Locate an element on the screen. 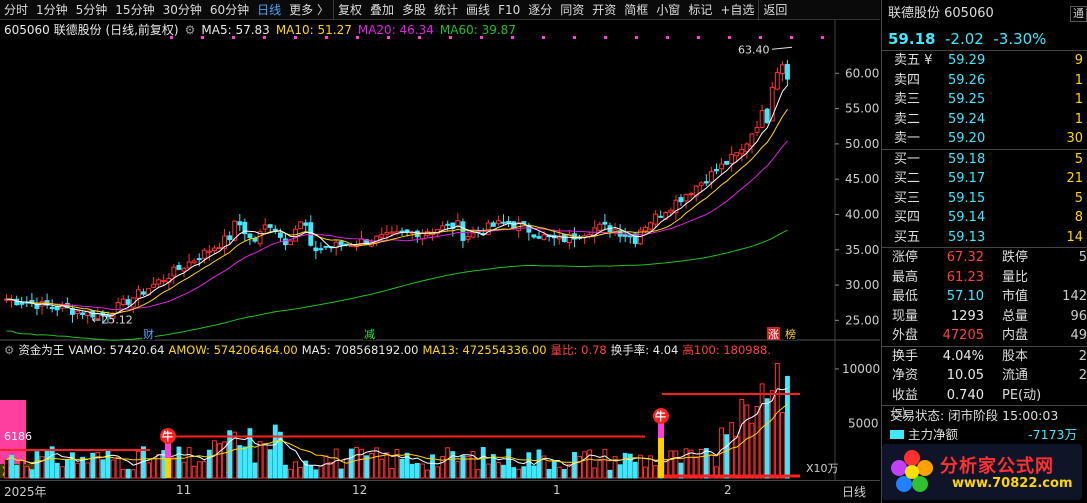 The width and height of the screenshot is (1087, 503). toolbar-item-17: 简框 is located at coordinates (636, 9).